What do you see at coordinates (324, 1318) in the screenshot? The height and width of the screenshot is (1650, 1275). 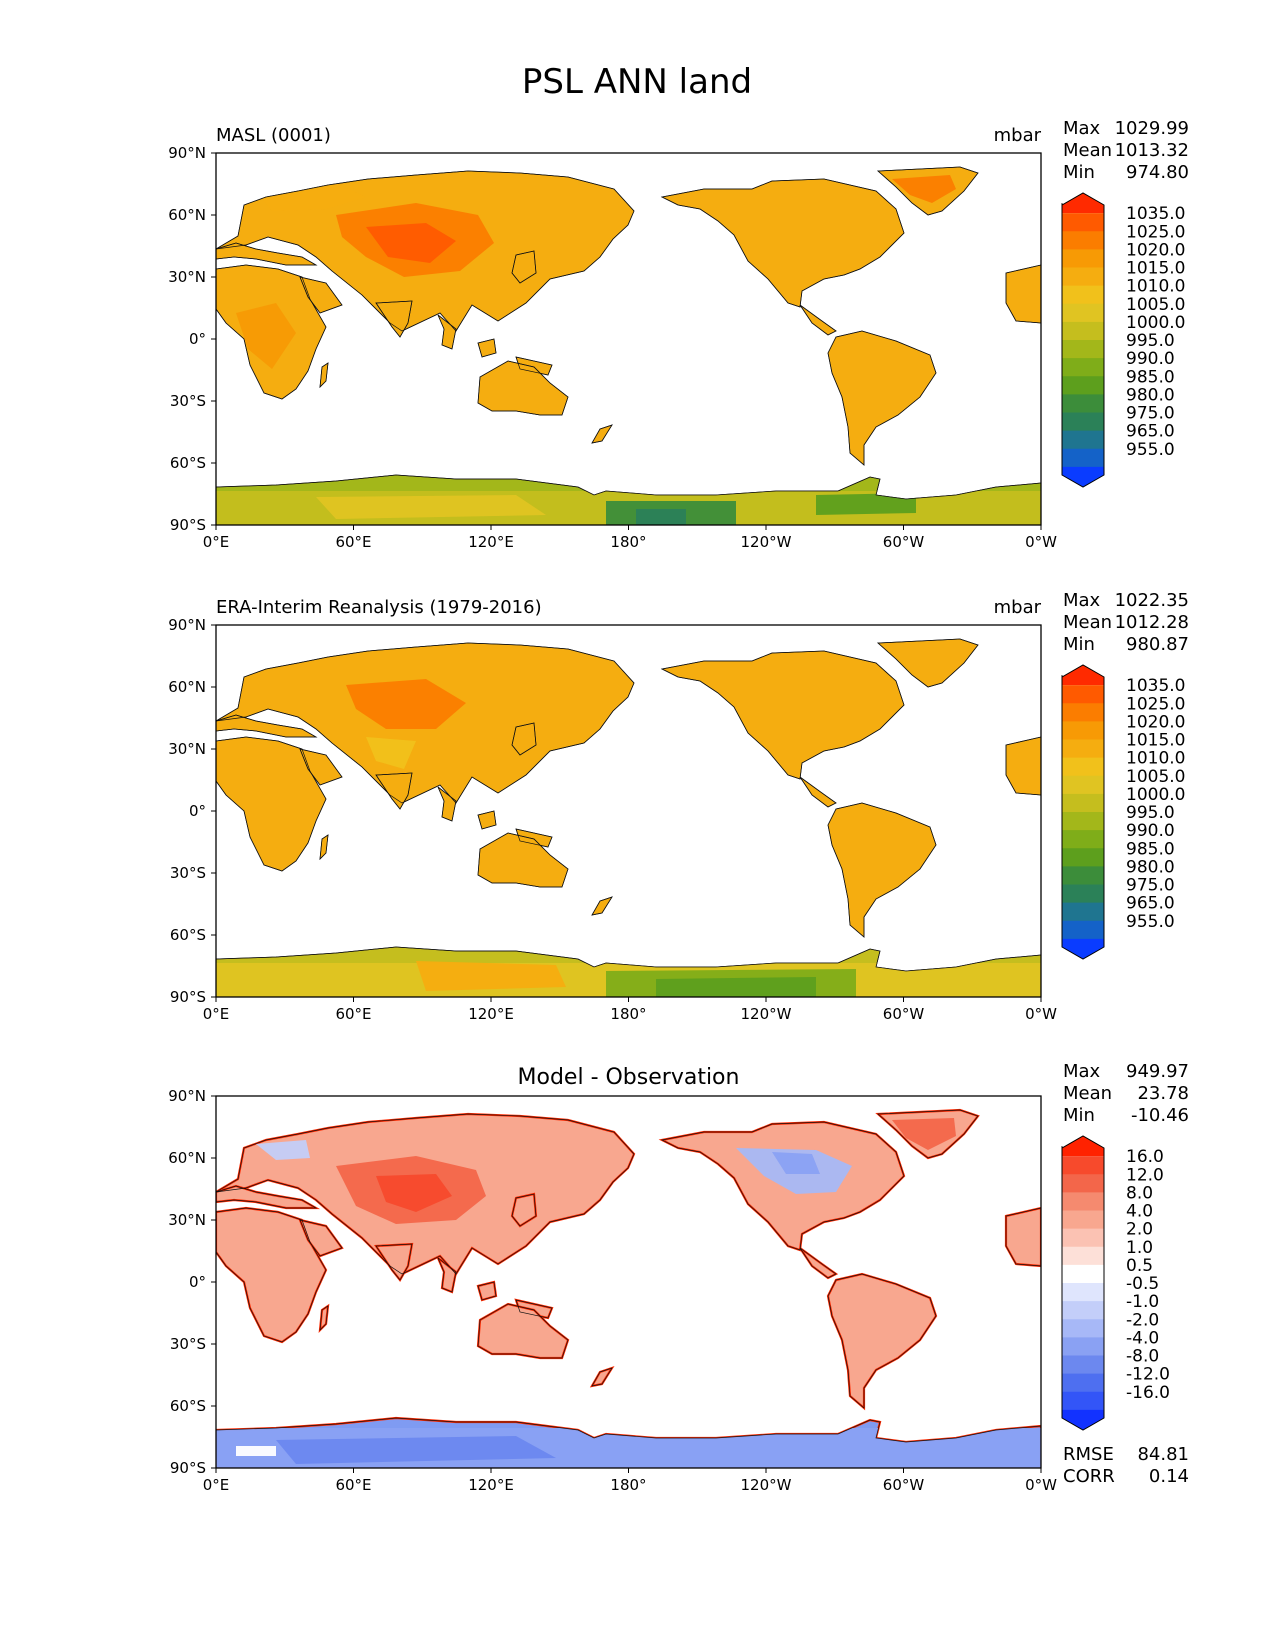 I see `coast-madagascar` at bounding box center [324, 1318].